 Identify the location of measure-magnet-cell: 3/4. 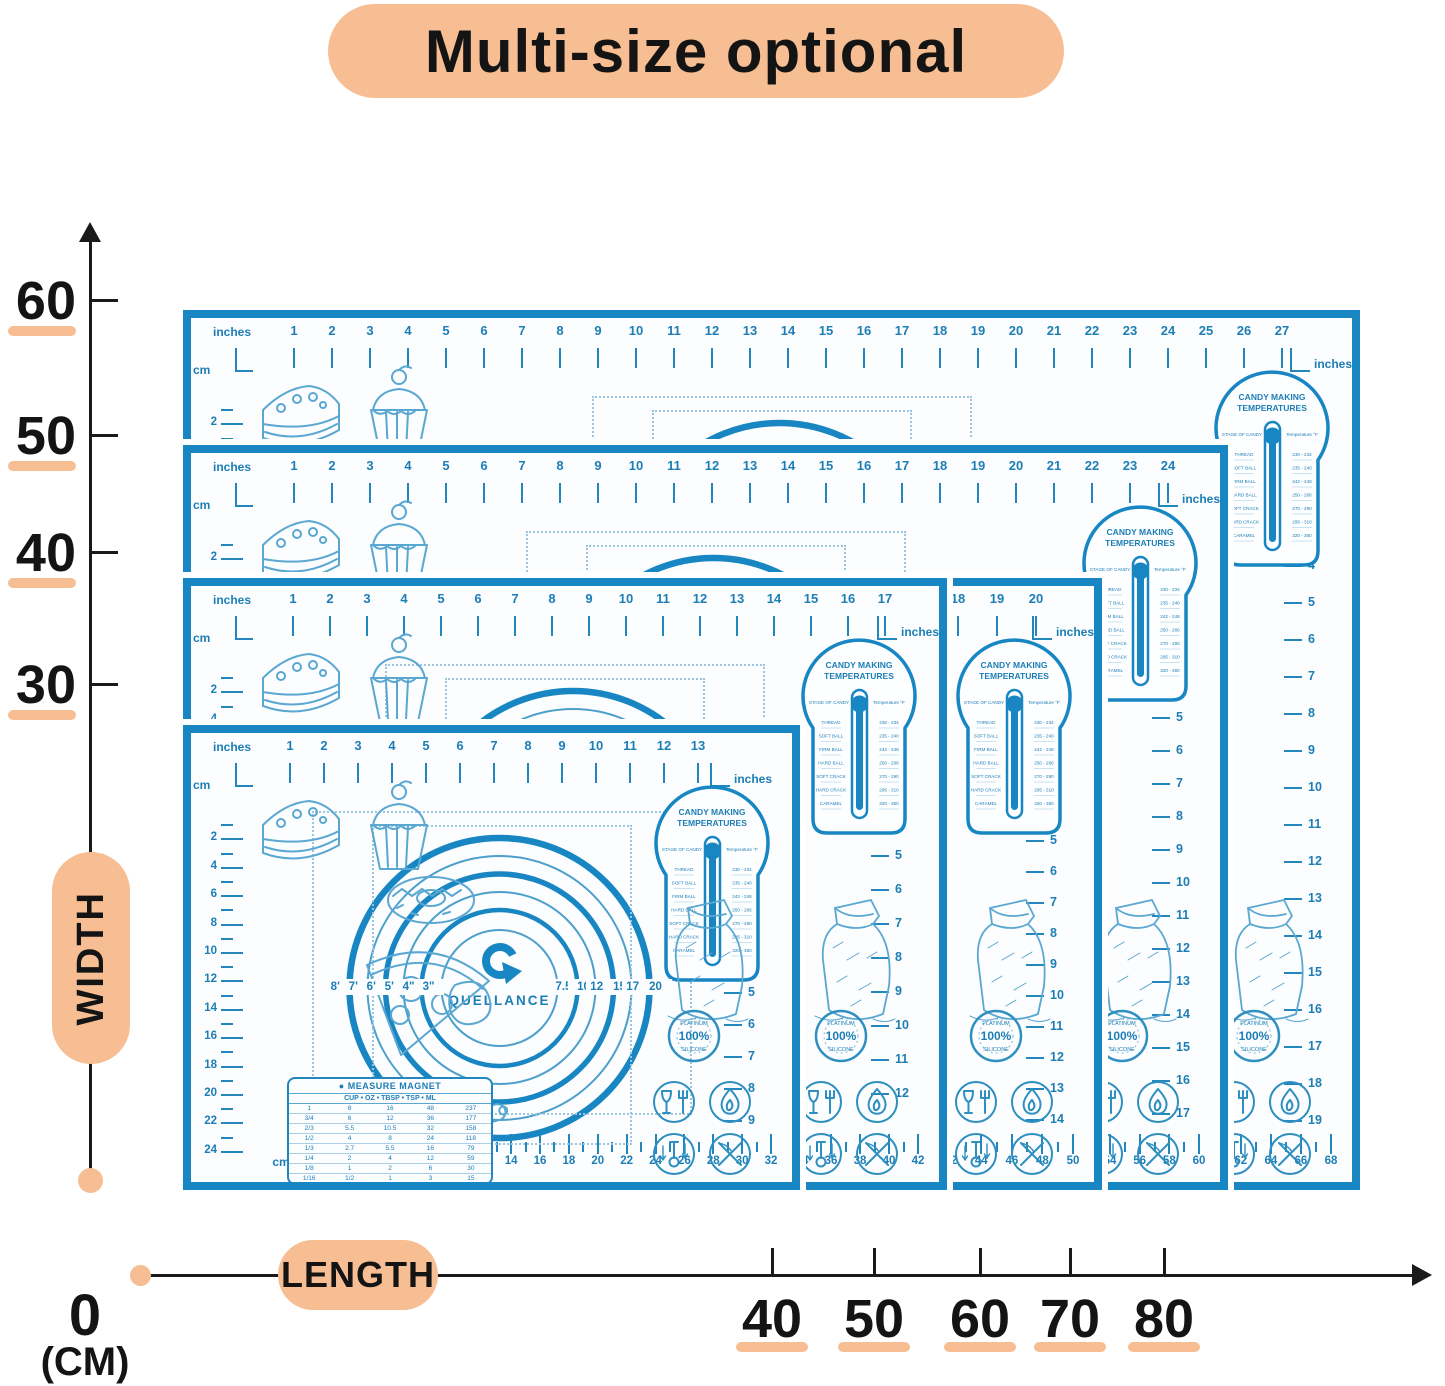
(309, 1118).